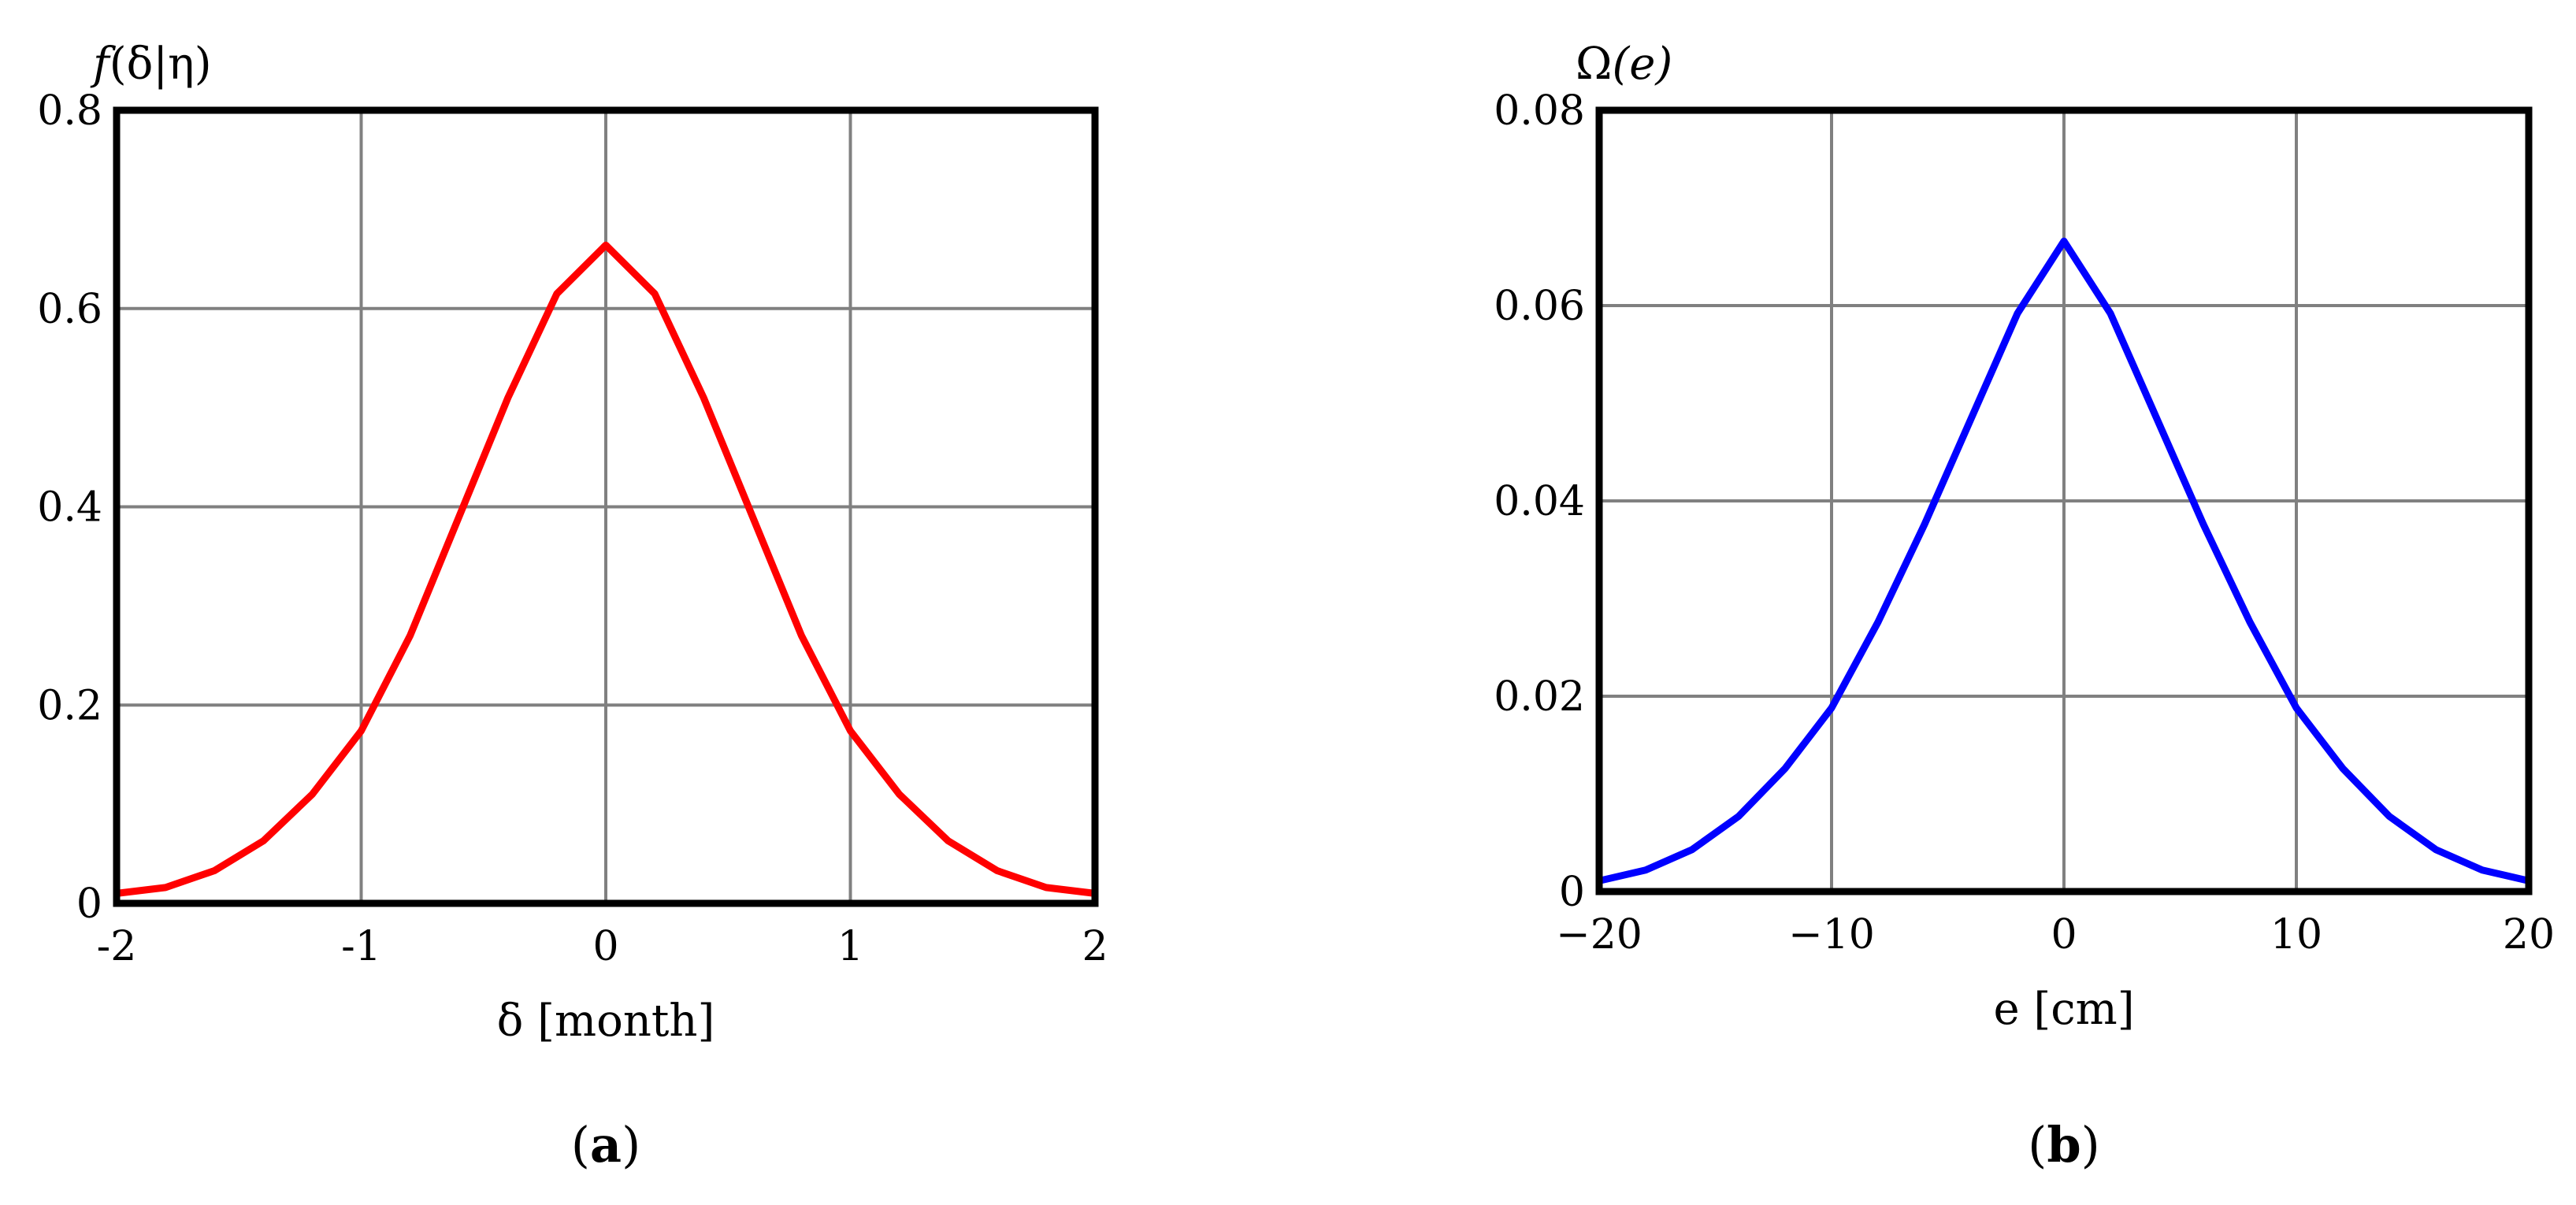 The height and width of the screenshot is (1205, 2576). What do you see at coordinates (2296, 934) in the screenshot?
I see `panel-b-x-tick-label: 10` at bounding box center [2296, 934].